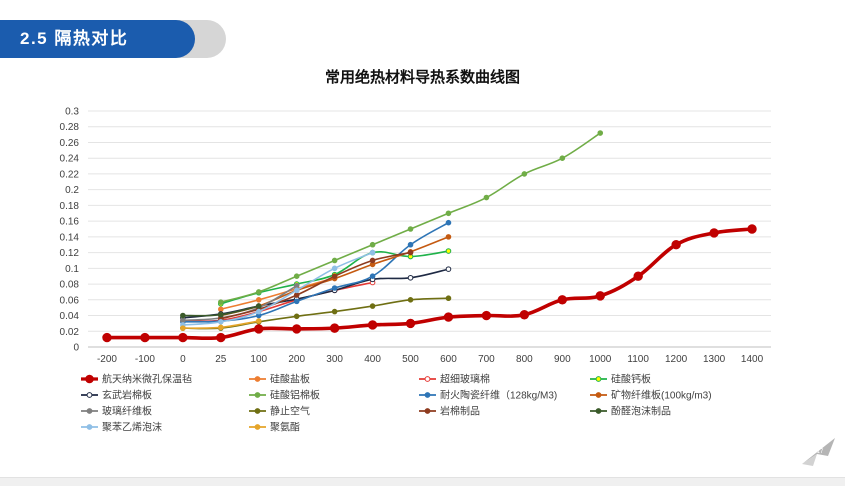 The image size is (845, 486). I want to click on x-tick-label: 700, so click(486, 359).